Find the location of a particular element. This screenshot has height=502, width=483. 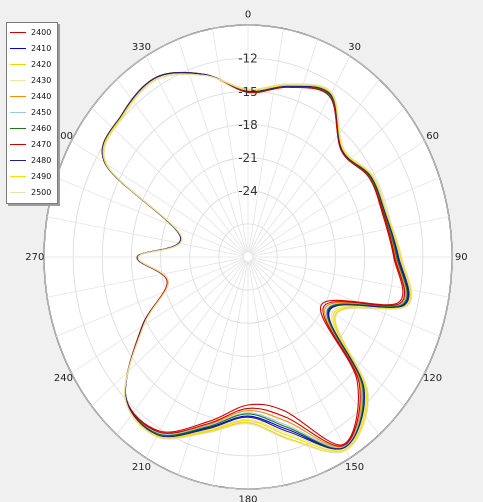

radial-tick-label: -24 is located at coordinates (248, 191).